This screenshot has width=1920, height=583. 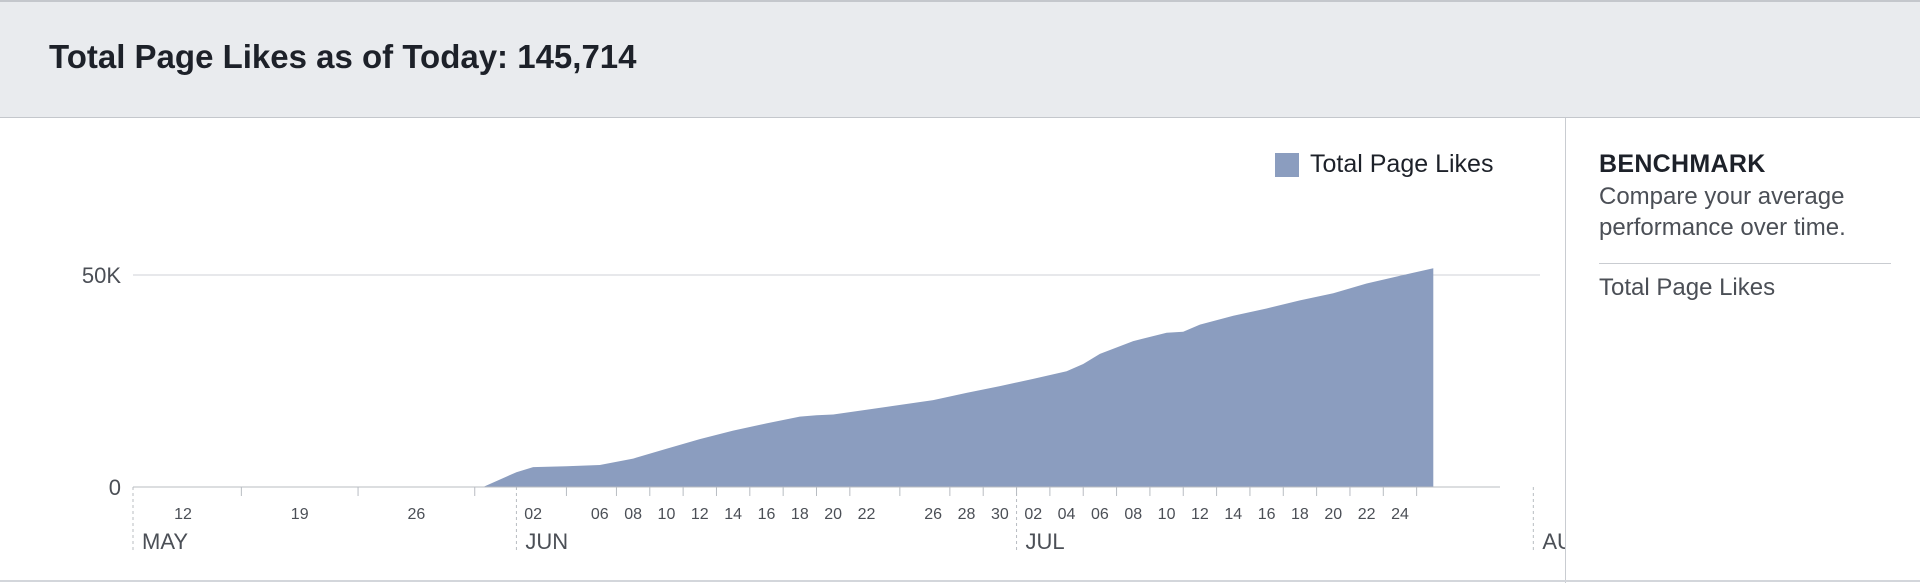 I want to click on x-tick-label: 19, so click(x=300, y=514).